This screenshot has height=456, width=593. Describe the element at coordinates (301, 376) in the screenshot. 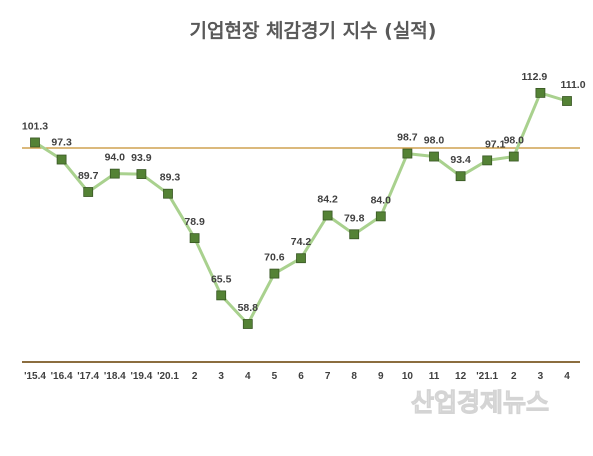

I see `x-tick-label: 6` at that location.